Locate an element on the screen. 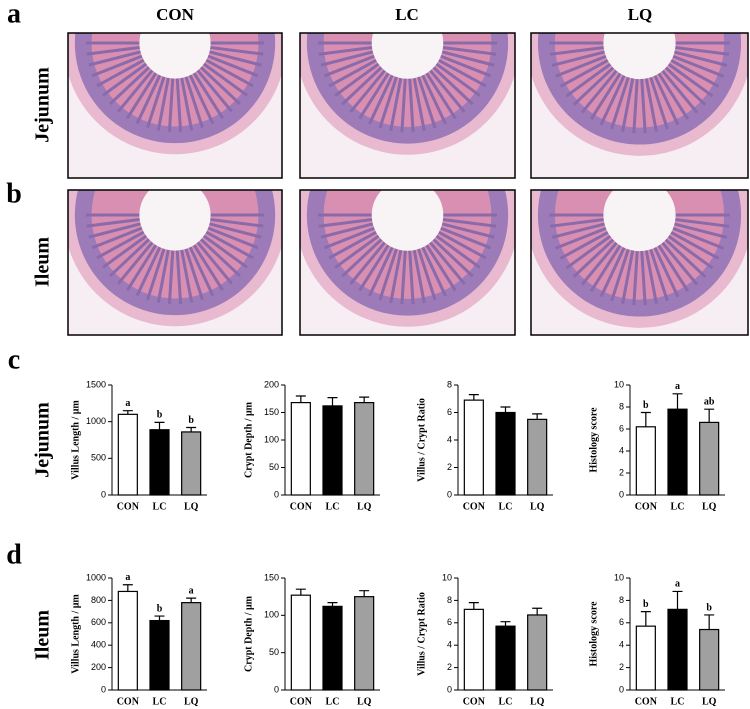 The height and width of the screenshot is (709, 750). y-tick-label: 800 is located at coordinates (98, 600).